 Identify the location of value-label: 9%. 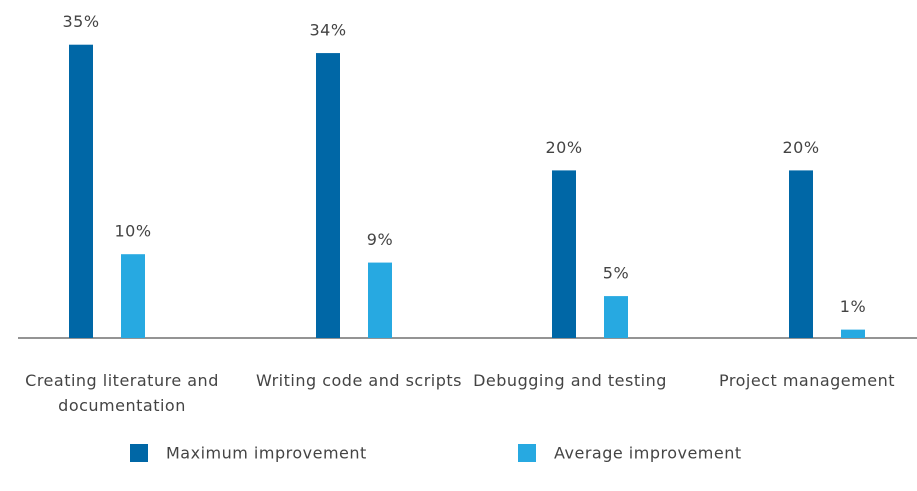
(380, 239).